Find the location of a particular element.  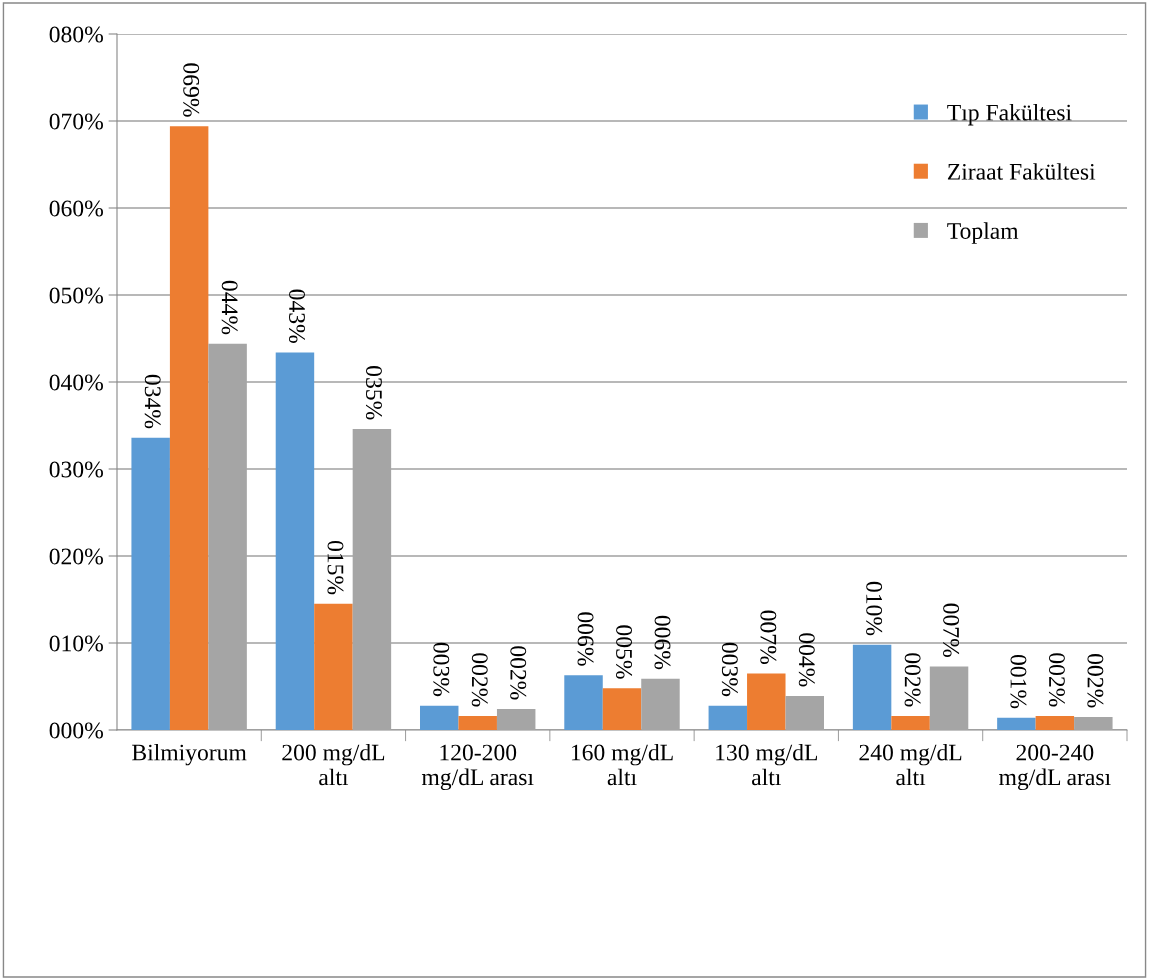

y-tick-label: 010% is located at coordinates (76, 643).